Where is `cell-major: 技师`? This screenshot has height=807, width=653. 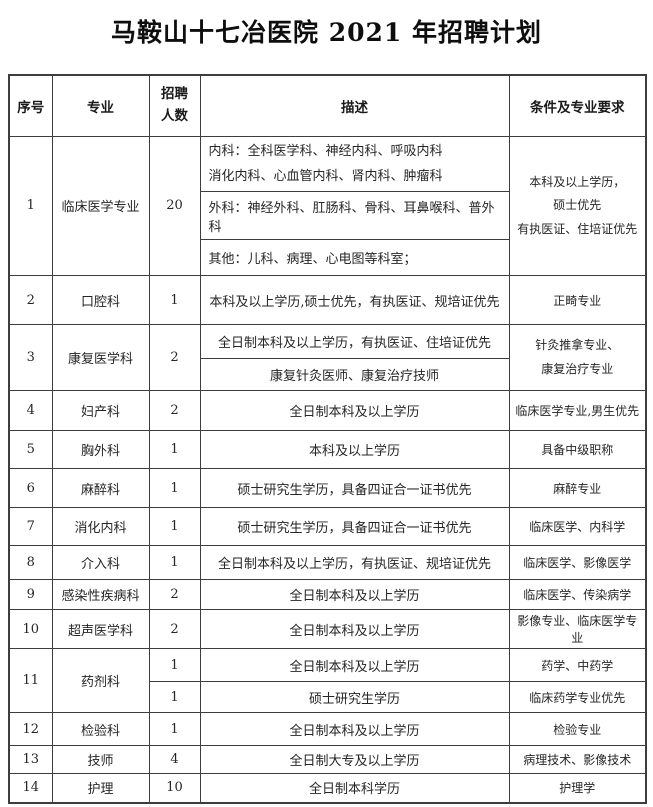
cell-major: 技师 is located at coordinates (100, 760).